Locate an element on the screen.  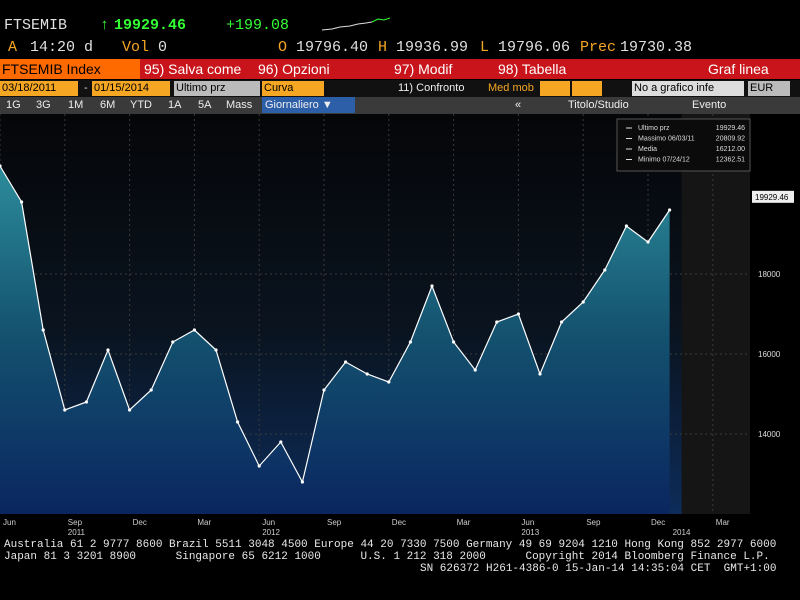
open-label: O is located at coordinates (283, 47).